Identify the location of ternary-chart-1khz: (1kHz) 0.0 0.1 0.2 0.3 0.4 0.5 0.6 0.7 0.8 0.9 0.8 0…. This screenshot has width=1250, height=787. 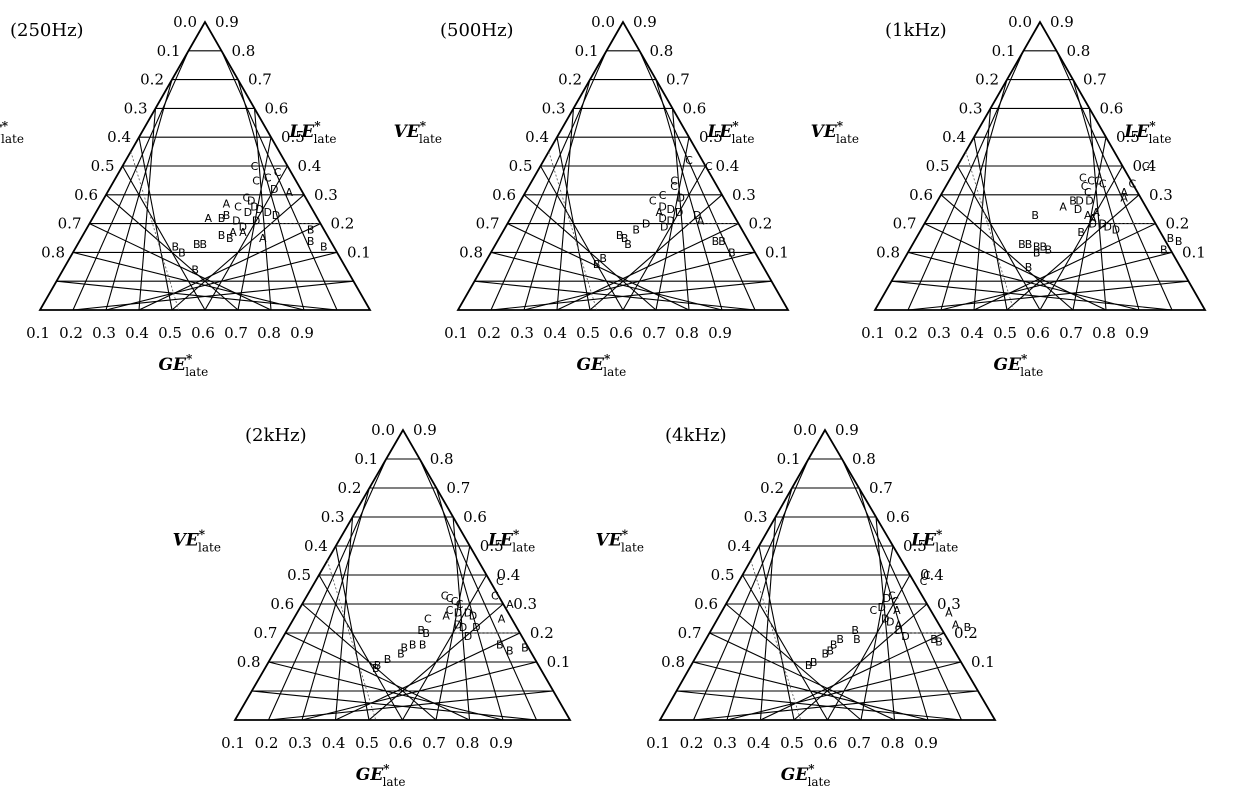
(1009, 196).